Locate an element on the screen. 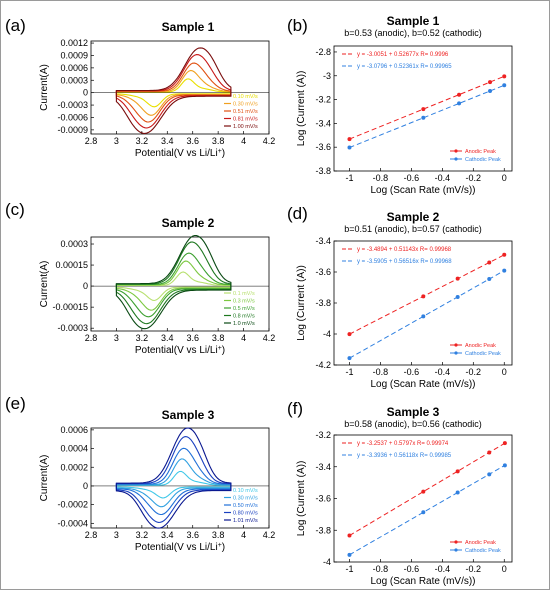  y-tick-label: 0.0004 is located at coordinates (74, 449).